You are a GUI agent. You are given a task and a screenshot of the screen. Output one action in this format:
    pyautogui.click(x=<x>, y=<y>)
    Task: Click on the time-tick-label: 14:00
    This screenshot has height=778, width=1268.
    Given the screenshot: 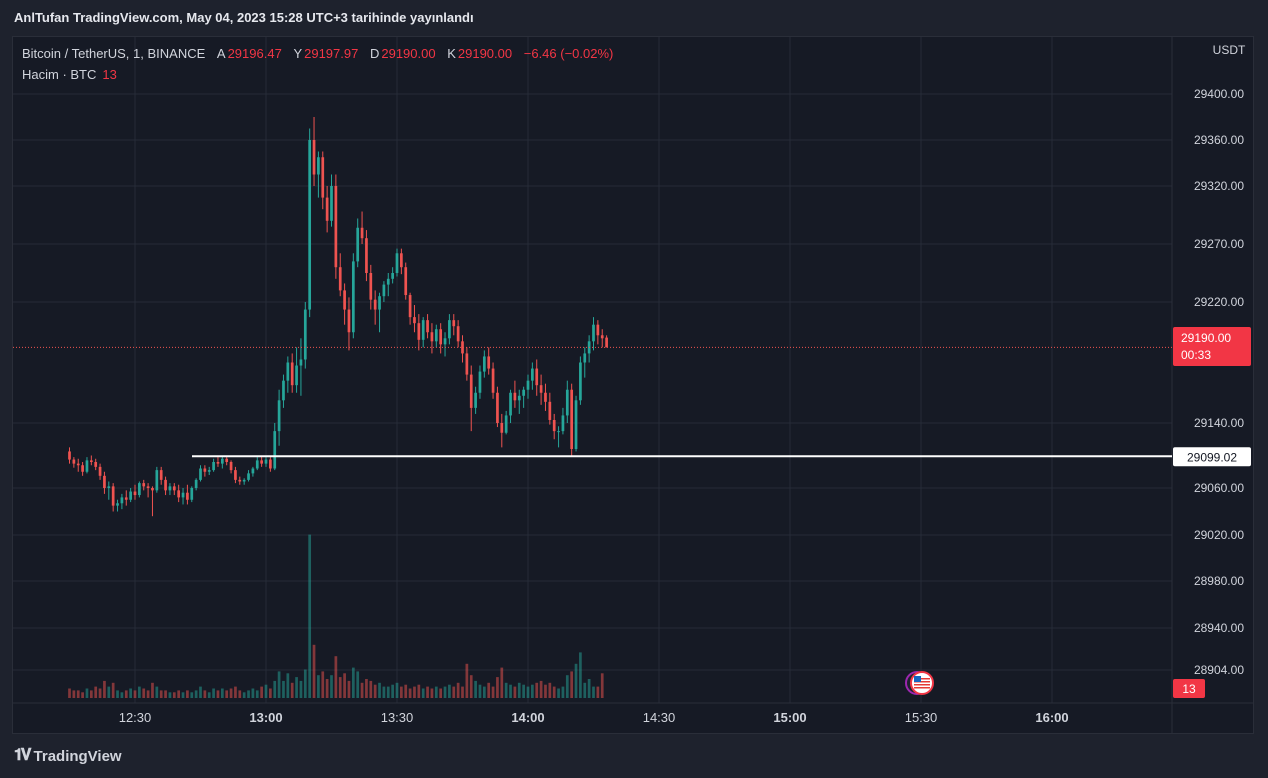 What is the action you would take?
    pyautogui.click(x=527, y=717)
    